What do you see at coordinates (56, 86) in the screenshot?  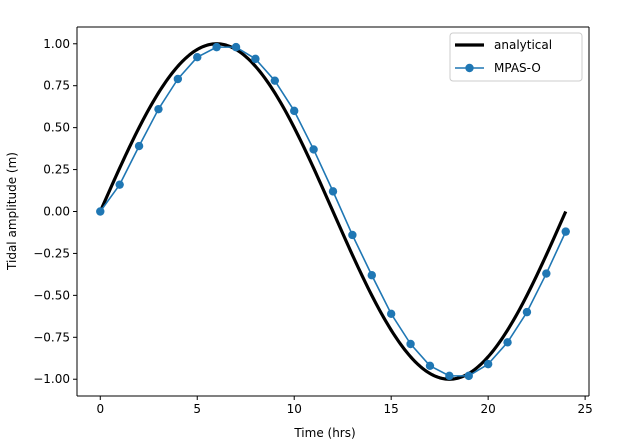 I see `y-tick-label: 0.75` at bounding box center [56, 86].